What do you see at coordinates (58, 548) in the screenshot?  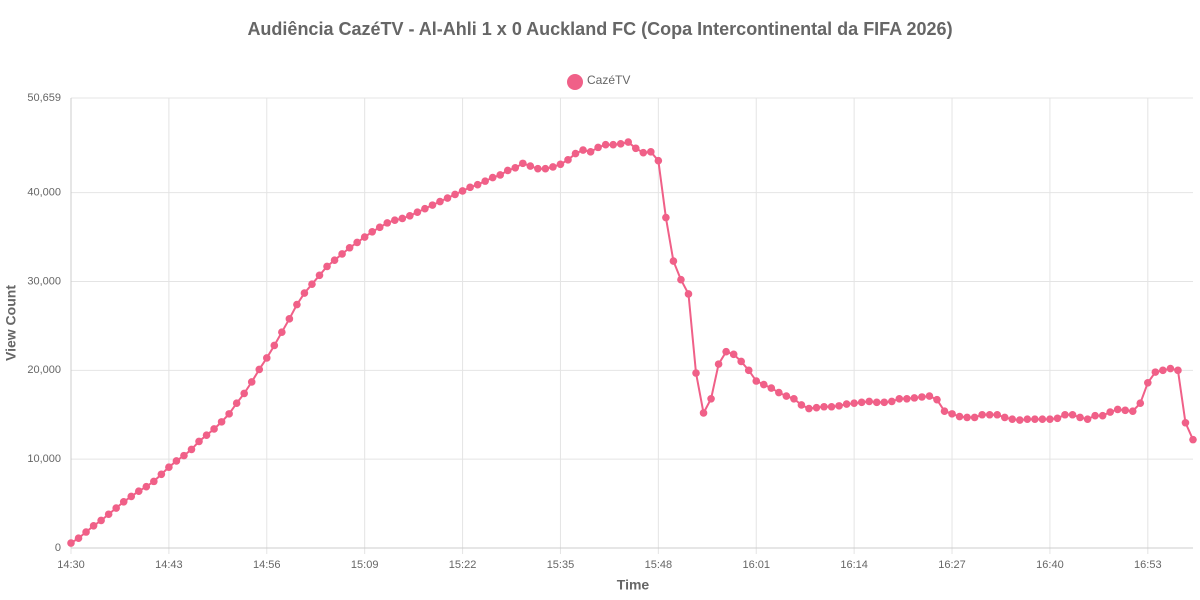 I see `y-tick-label: 0` at bounding box center [58, 548].